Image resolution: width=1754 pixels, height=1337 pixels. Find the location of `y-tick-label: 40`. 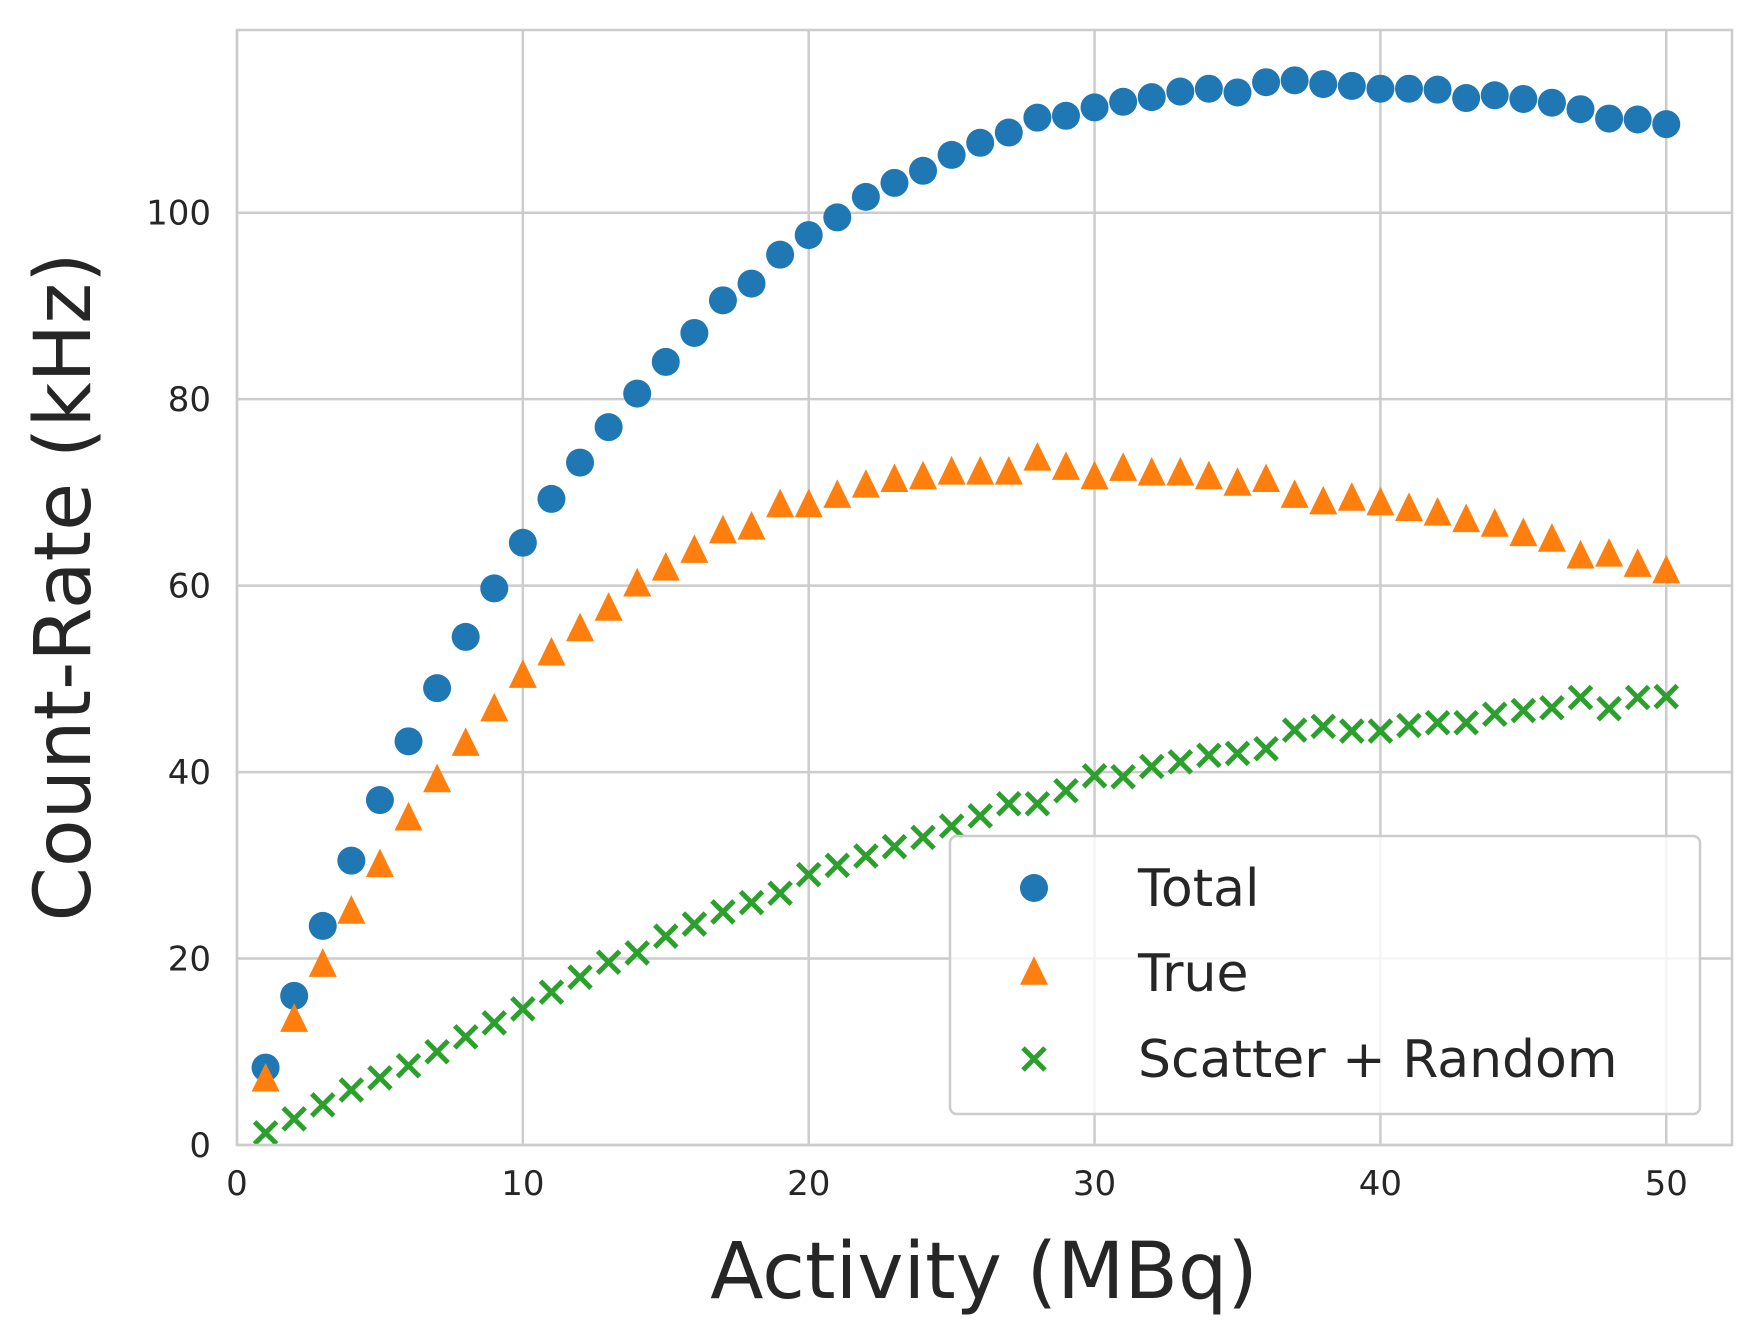

y-tick-label: 40 is located at coordinates (189, 773).